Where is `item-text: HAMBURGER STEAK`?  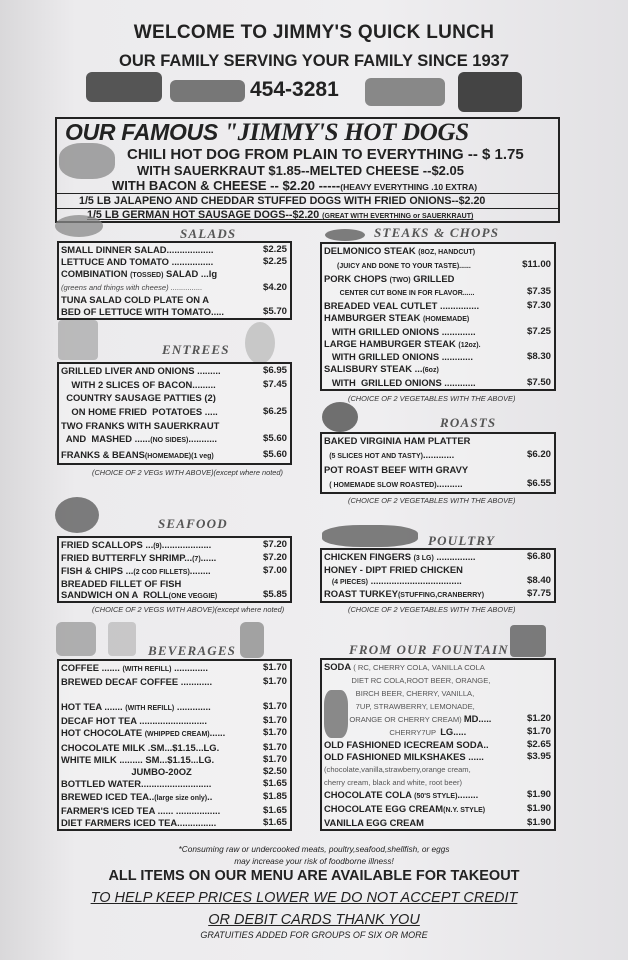
item-text: HAMBURGER STEAK is located at coordinates (373, 317).